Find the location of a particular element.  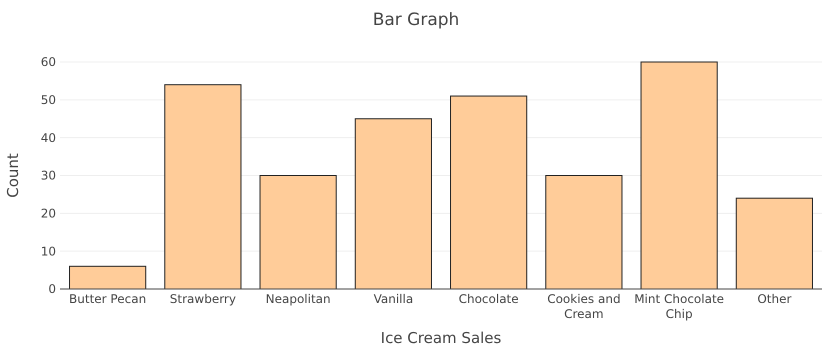

x-tick-label: Butter Pecan is located at coordinates (107, 299).